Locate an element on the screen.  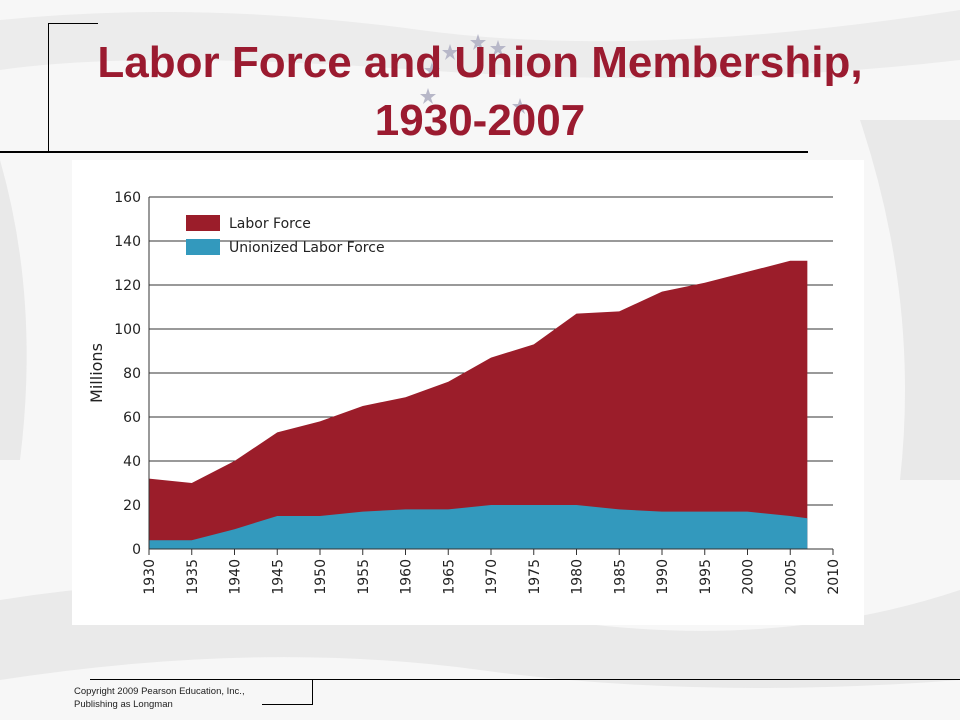
x-tick-label-1950: 1950 is located at coordinates (321, 577).